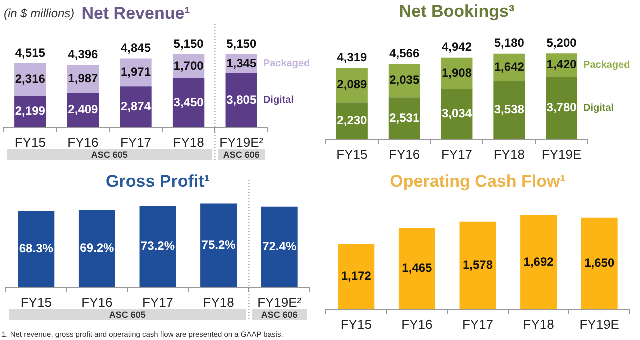 The height and width of the screenshot is (340, 640). What do you see at coordinates (562, 65) in the screenshot?
I see `data-label: 1,420` at bounding box center [562, 65].